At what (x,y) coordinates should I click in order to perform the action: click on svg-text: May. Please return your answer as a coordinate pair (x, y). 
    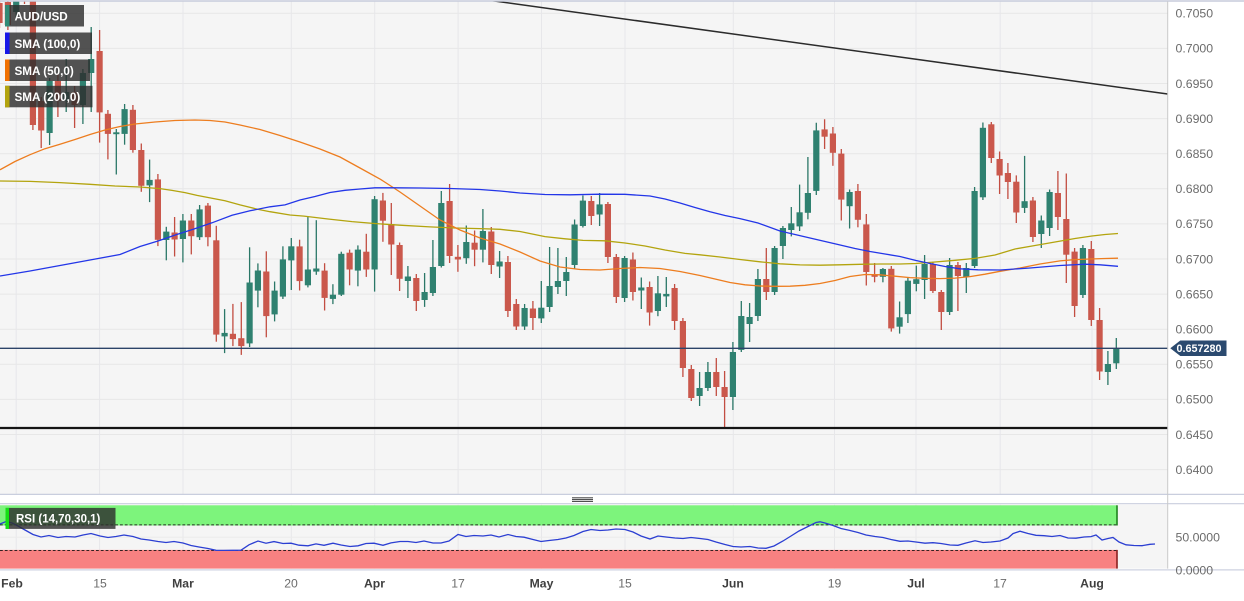
    Looking at the image, I should click on (542, 584).